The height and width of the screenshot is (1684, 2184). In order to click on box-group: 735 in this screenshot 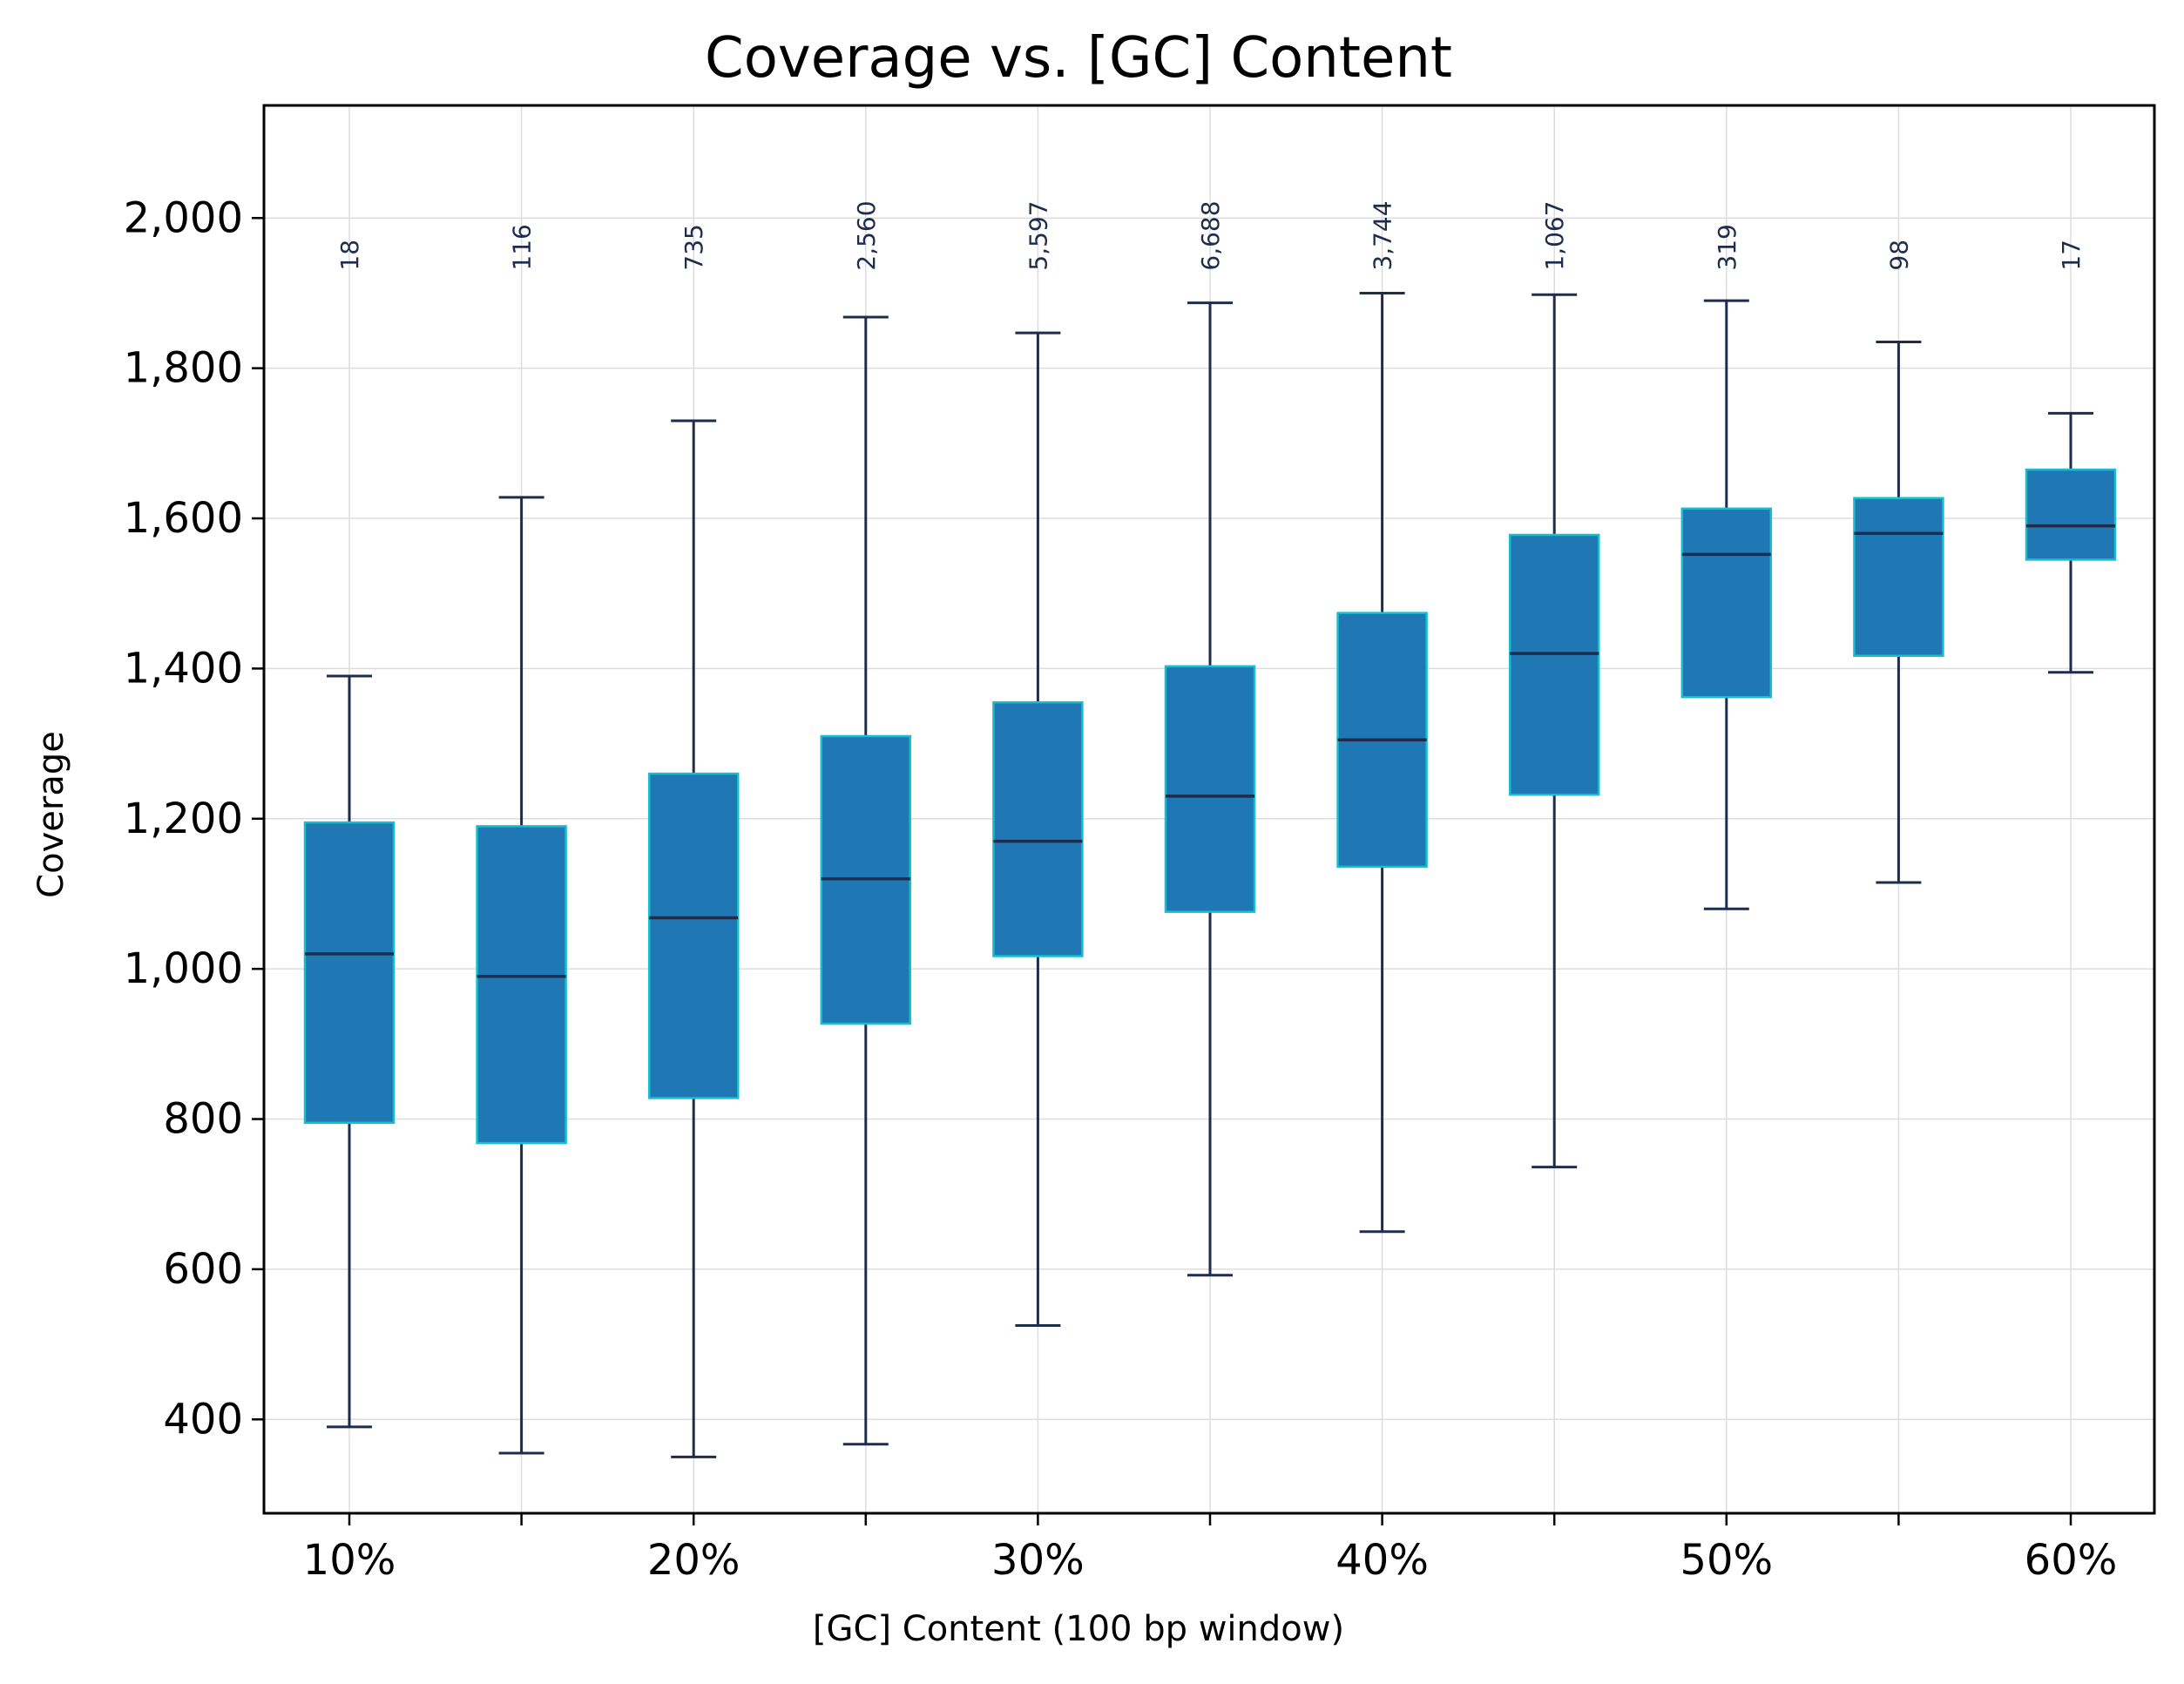, I will do `click(693, 841)`.